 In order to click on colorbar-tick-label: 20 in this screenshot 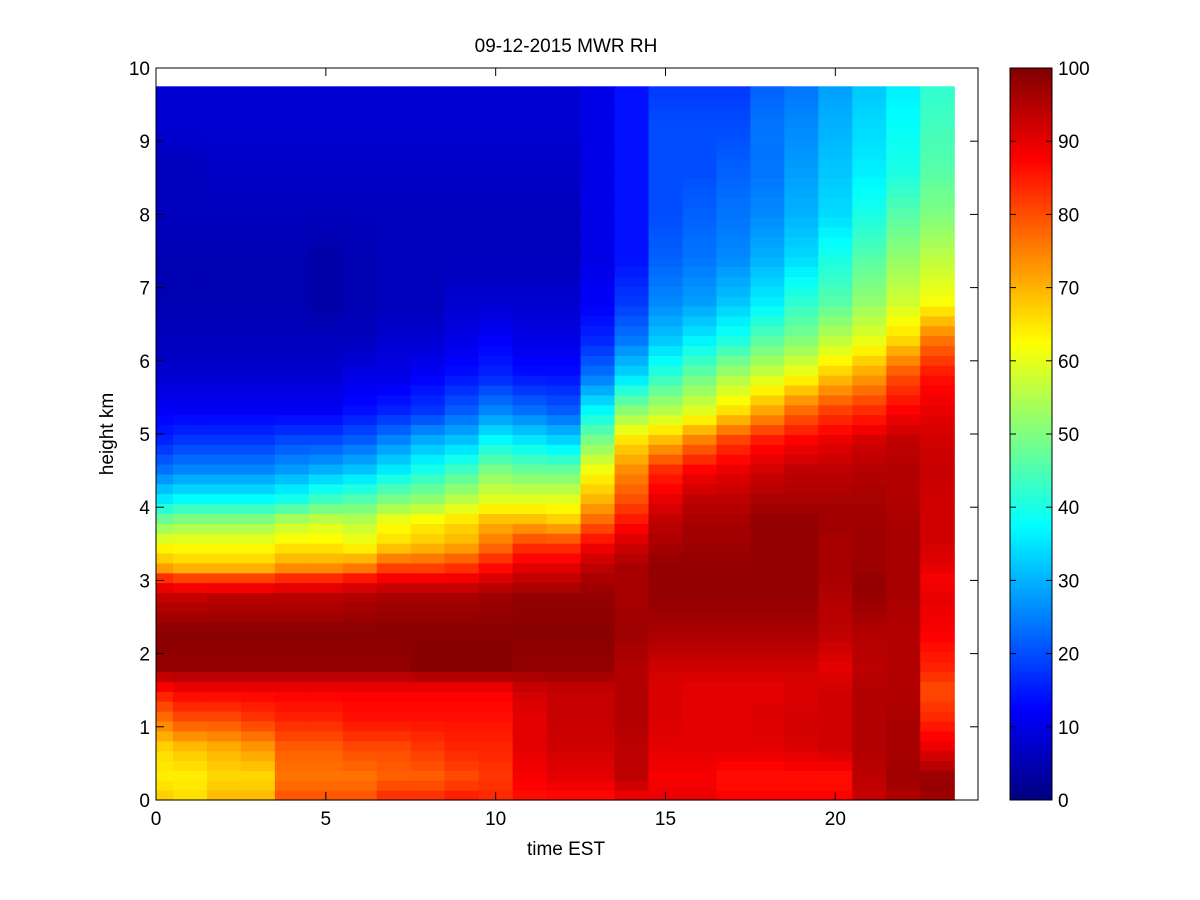, I will do `click(1068, 655)`.